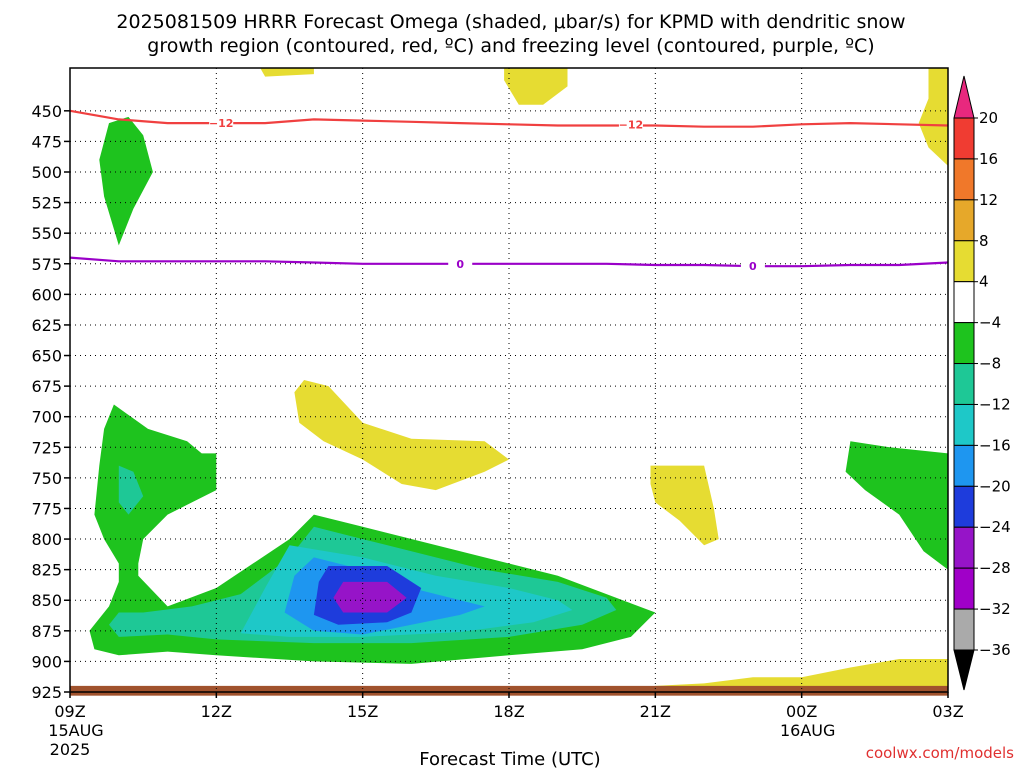  Describe the element at coordinates (70, 749) in the screenshot. I see `x-tick-year-09Z: 2025` at that location.